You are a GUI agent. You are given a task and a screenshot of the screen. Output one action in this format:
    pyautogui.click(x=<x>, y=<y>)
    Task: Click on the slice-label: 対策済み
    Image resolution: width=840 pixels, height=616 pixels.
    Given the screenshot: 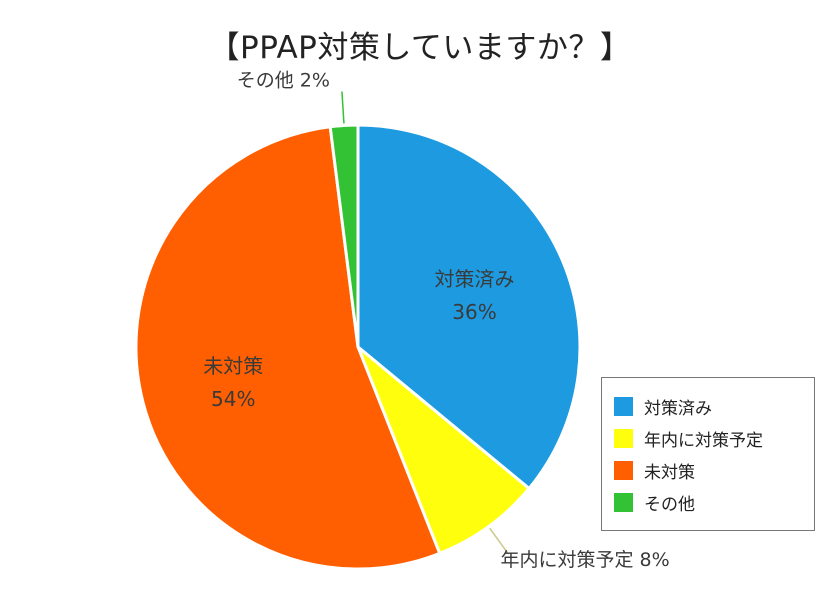 What is the action you would take?
    pyautogui.click(x=475, y=279)
    